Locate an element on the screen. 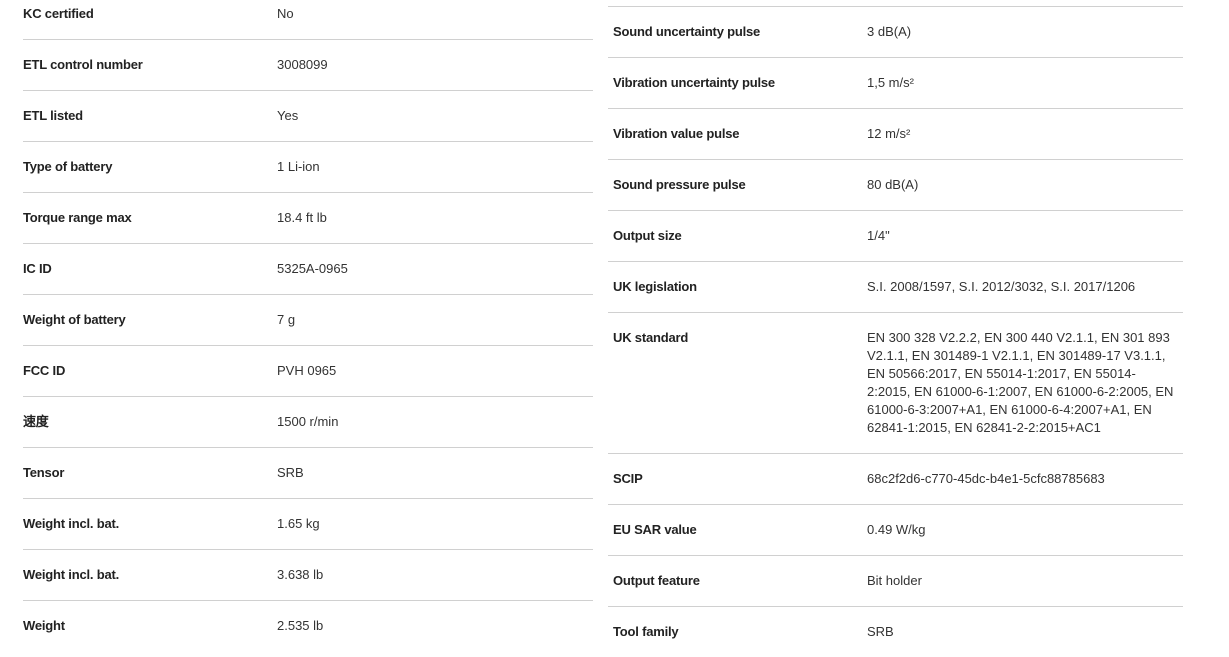  spec-value: 1 Li-ion is located at coordinates (298, 166).